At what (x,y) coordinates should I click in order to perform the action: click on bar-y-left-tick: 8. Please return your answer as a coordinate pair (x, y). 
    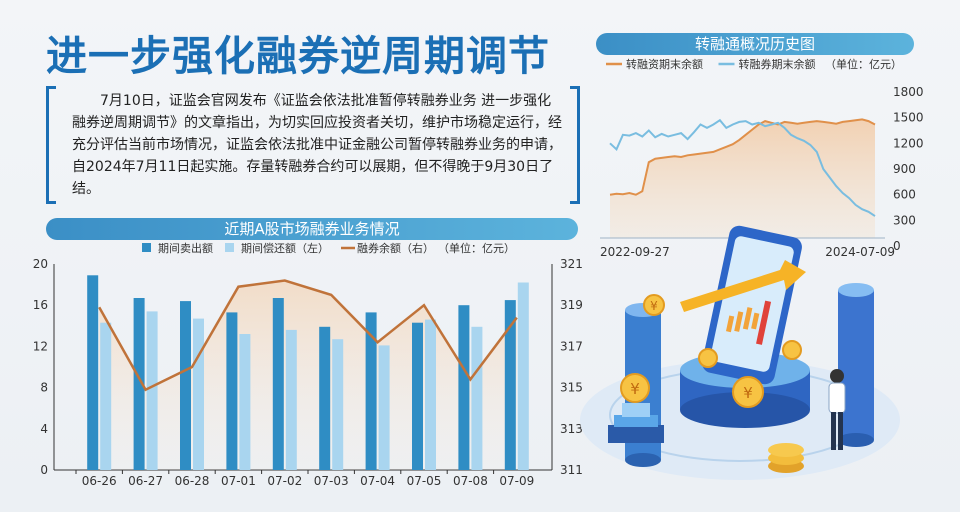
    Looking at the image, I should click on (44, 388).